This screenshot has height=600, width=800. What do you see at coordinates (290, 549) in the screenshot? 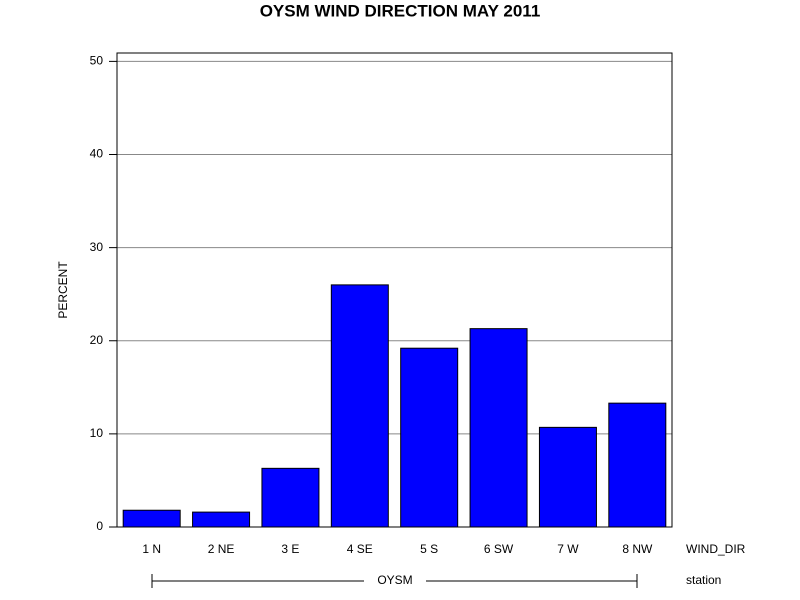
I see `x-tick-label: 3 E` at bounding box center [290, 549].